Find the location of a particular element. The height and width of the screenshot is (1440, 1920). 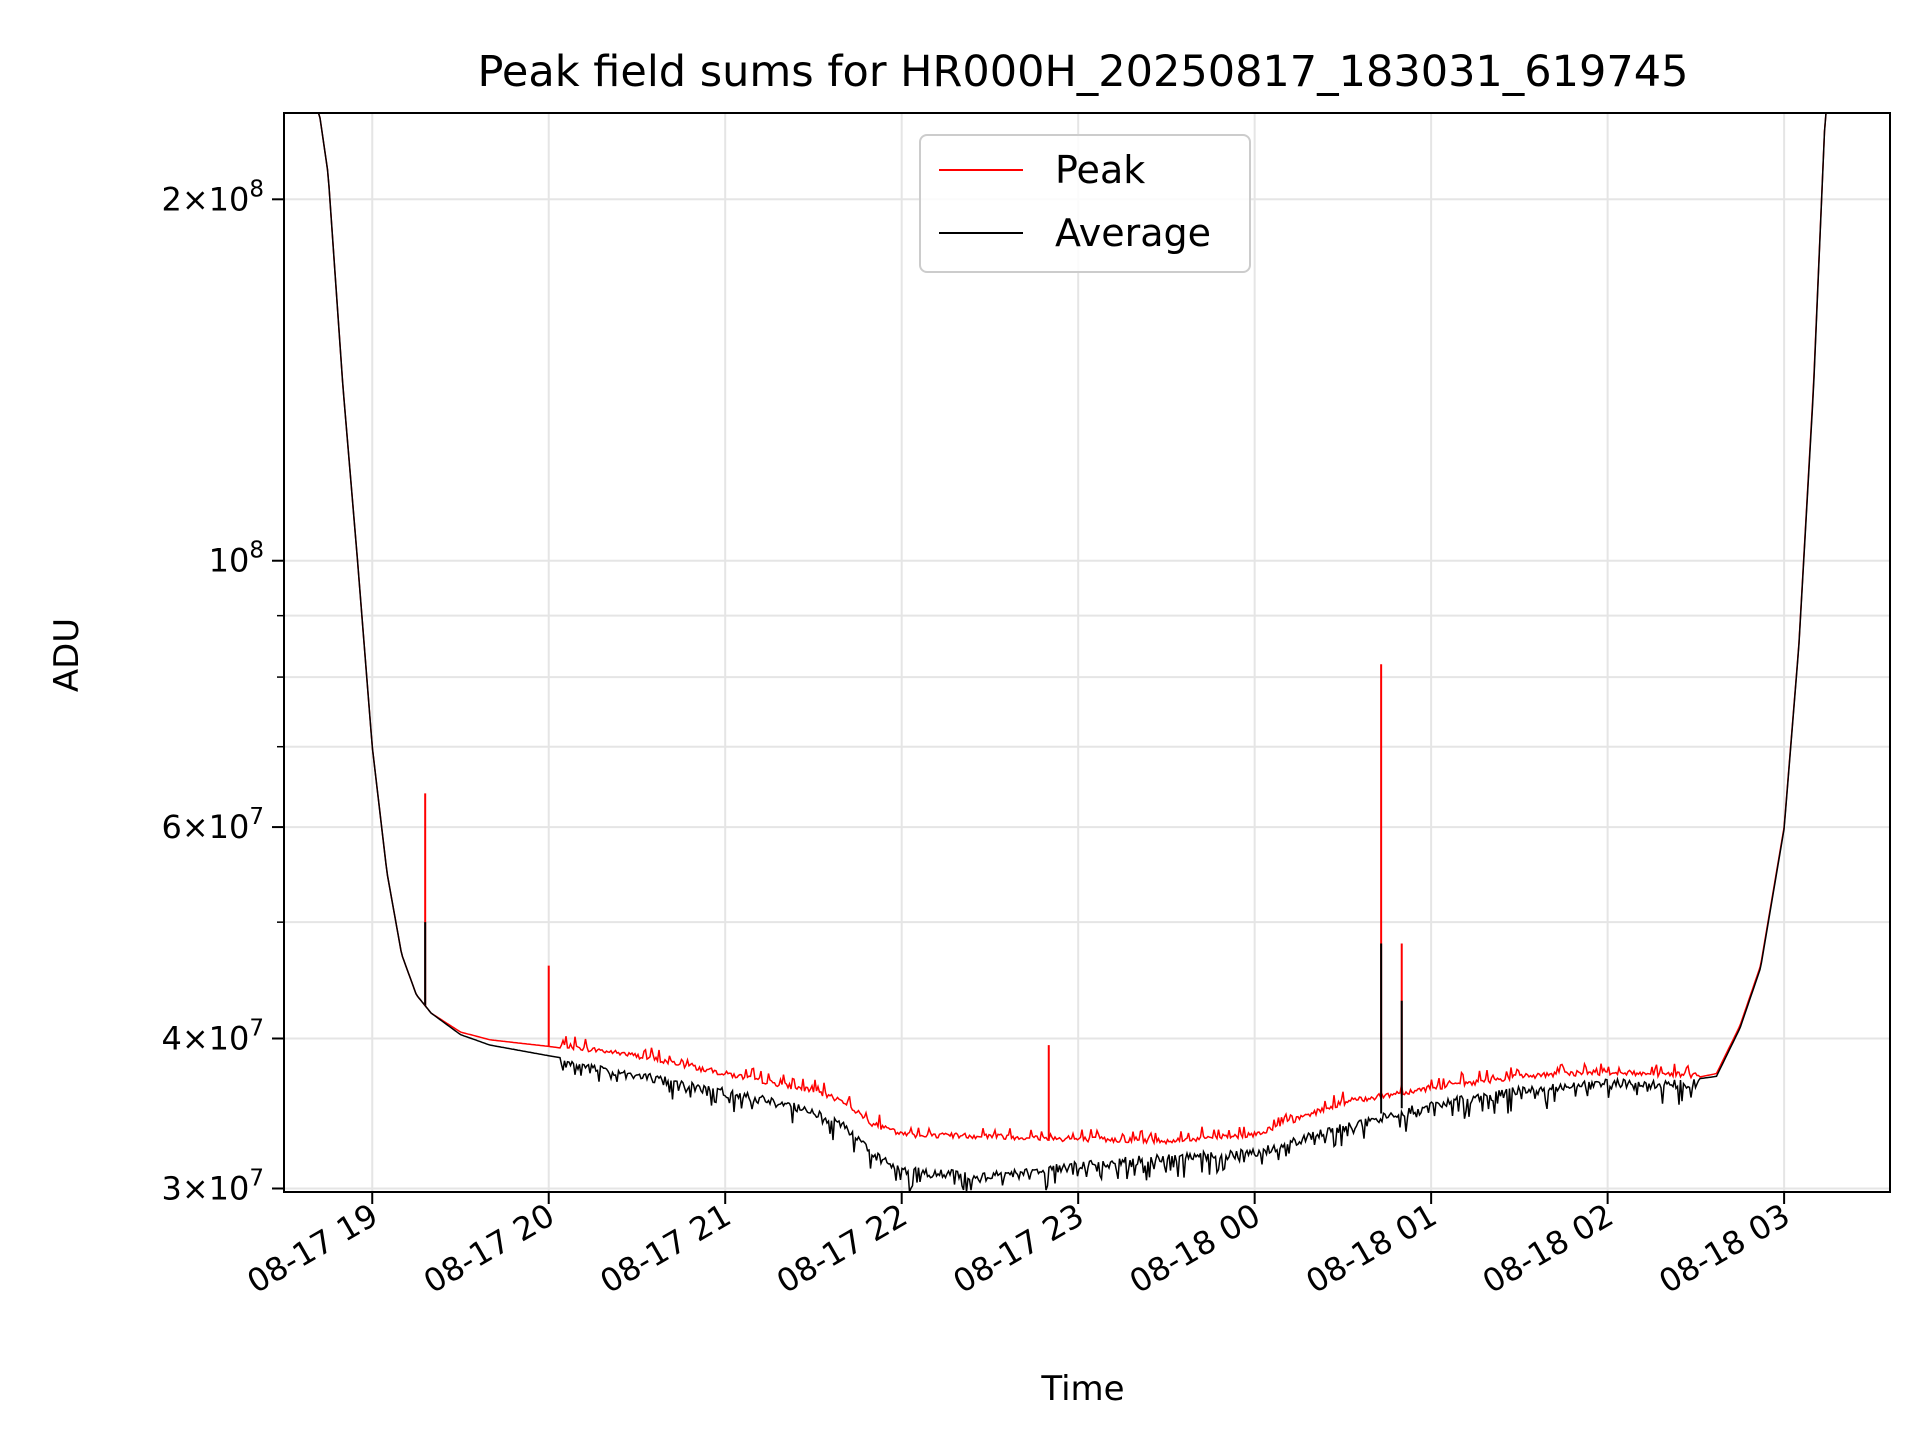

y-tick-label: 108 is located at coordinates (236, 559).